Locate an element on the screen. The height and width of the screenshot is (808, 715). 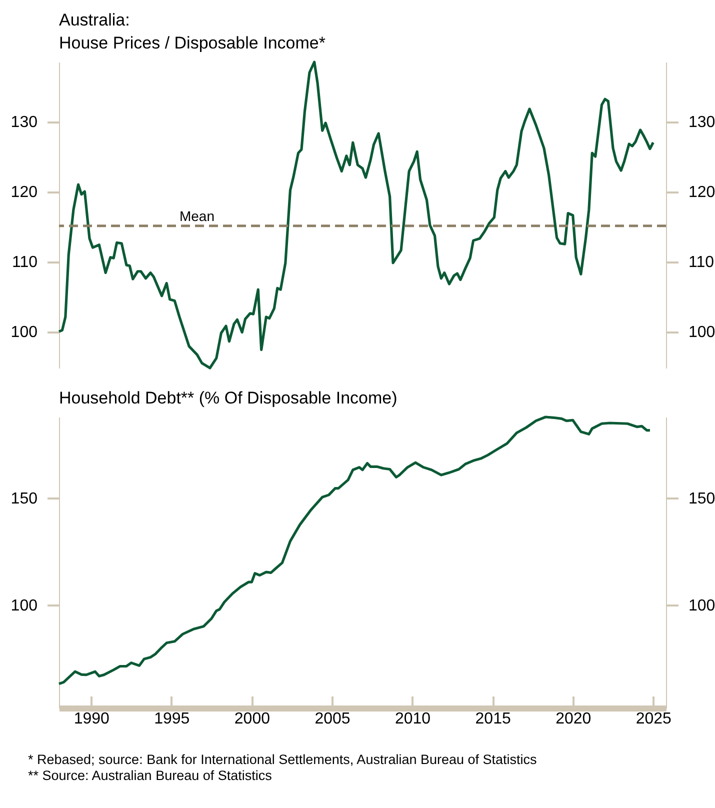
x-tick-label: 2005 is located at coordinates (332, 719).